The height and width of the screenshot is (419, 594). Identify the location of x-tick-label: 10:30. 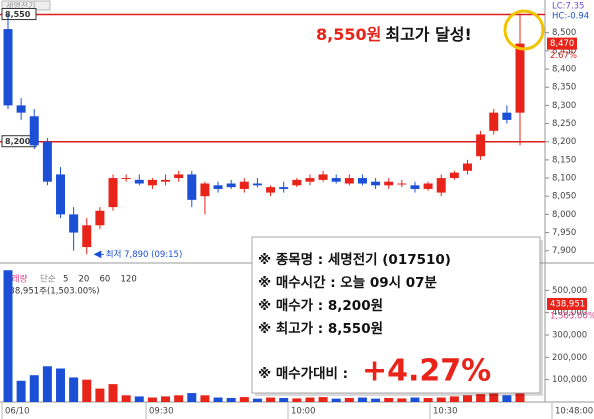
(445, 412).